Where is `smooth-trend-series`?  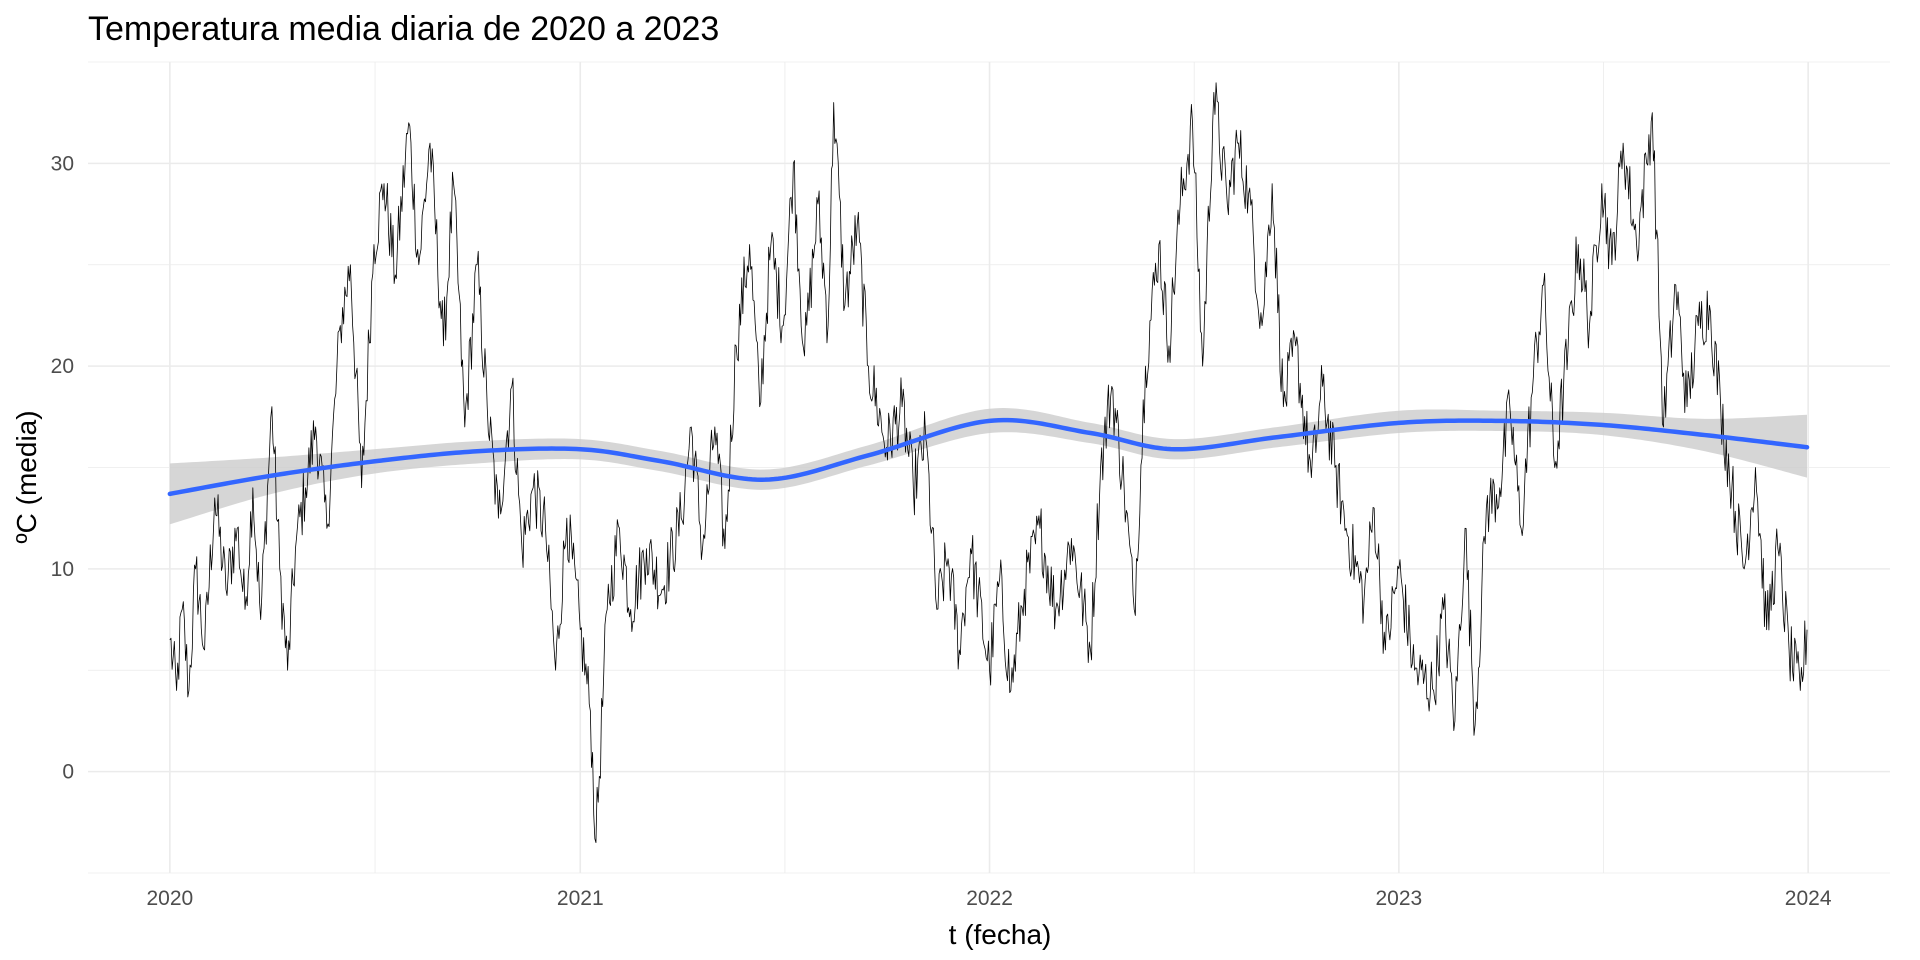
smooth-trend-series is located at coordinates (988, 457).